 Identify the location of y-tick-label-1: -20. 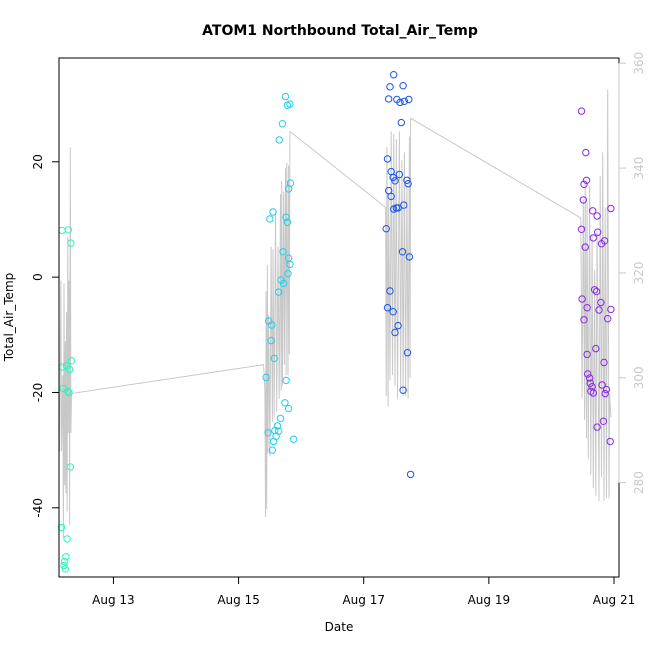
(38, 393).